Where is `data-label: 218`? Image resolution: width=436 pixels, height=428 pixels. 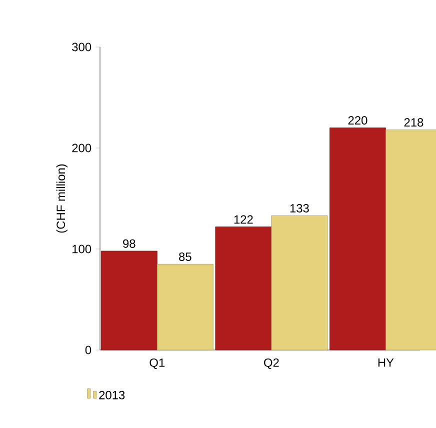
data-label: 218 is located at coordinates (414, 122).